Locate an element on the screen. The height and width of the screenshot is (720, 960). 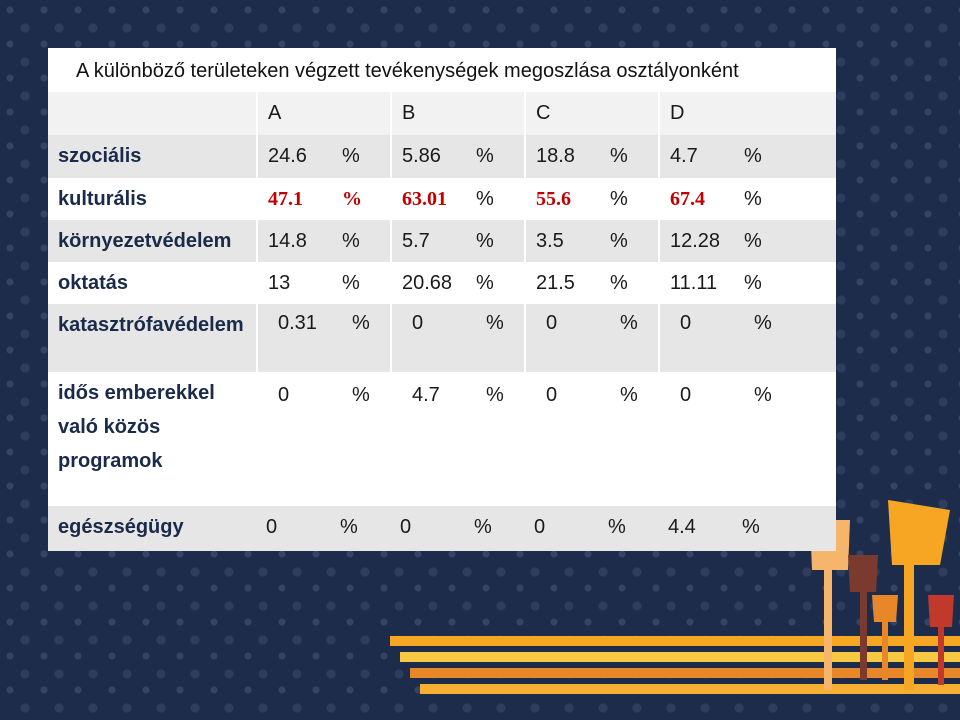
data-cell: 5.86% is located at coordinates (457, 156).